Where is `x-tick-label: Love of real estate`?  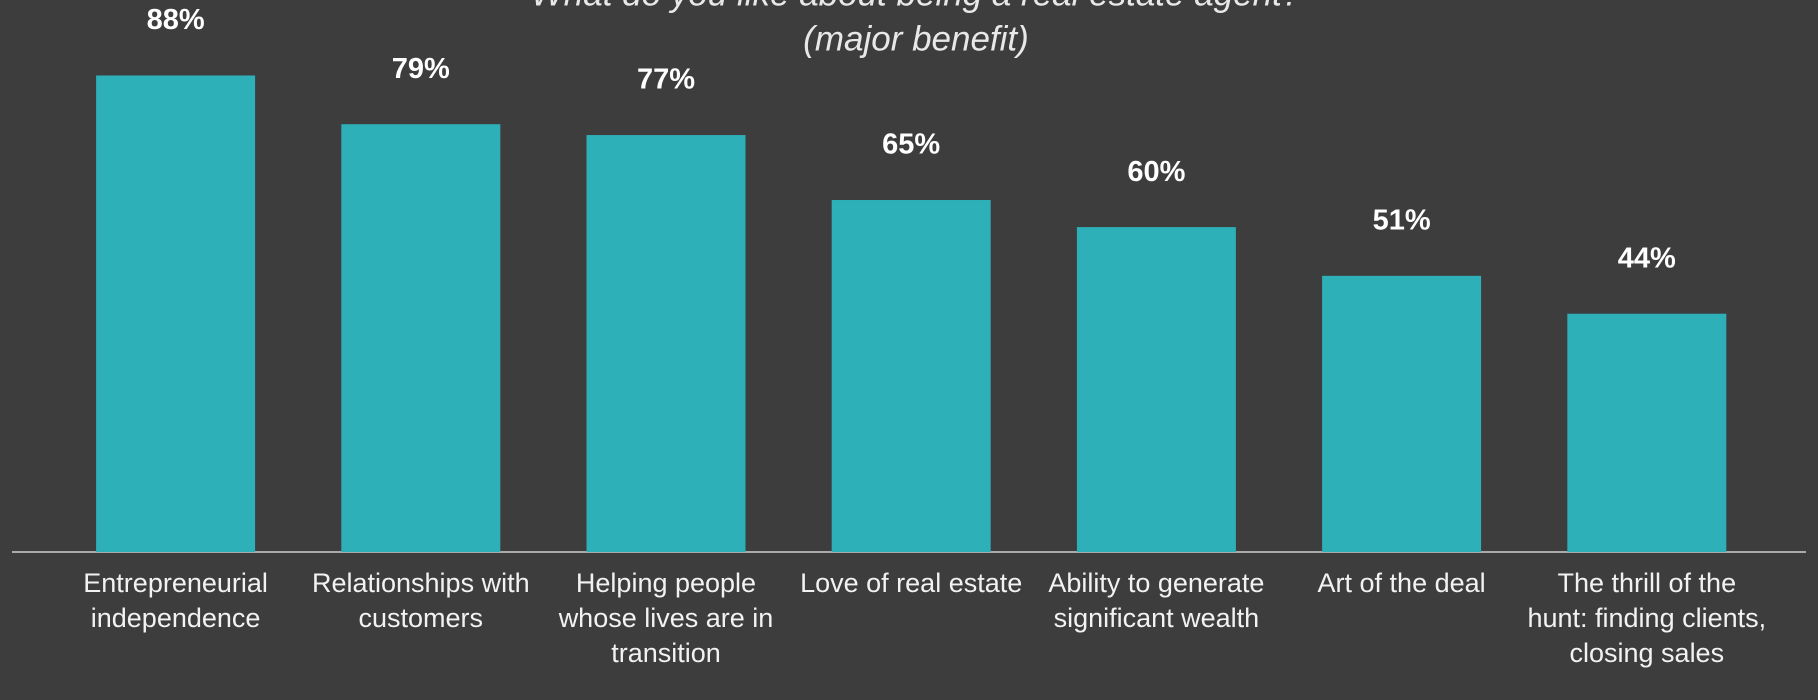
x-tick-label: Love of real estate is located at coordinates (911, 583).